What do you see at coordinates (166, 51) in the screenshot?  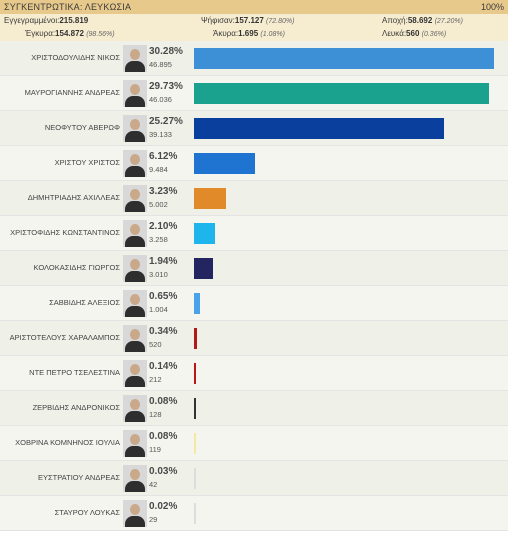 I see `candidate-percent: 30.28%` at bounding box center [166, 51].